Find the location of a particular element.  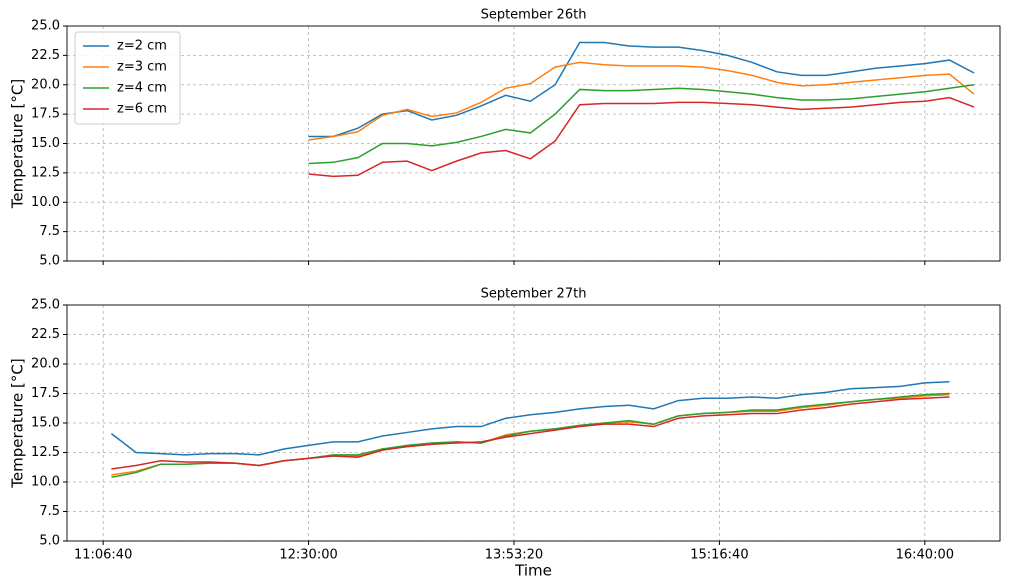

x-tick-label: 12:30:00 is located at coordinates (308, 555).